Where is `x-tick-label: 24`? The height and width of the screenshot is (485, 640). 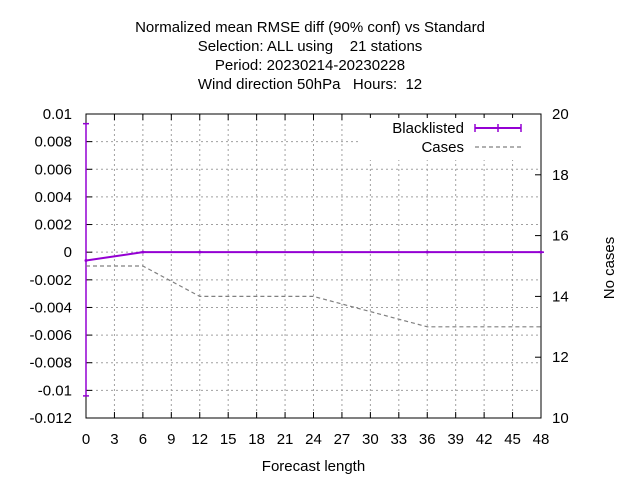
x-tick-label: 24 is located at coordinates (313, 439).